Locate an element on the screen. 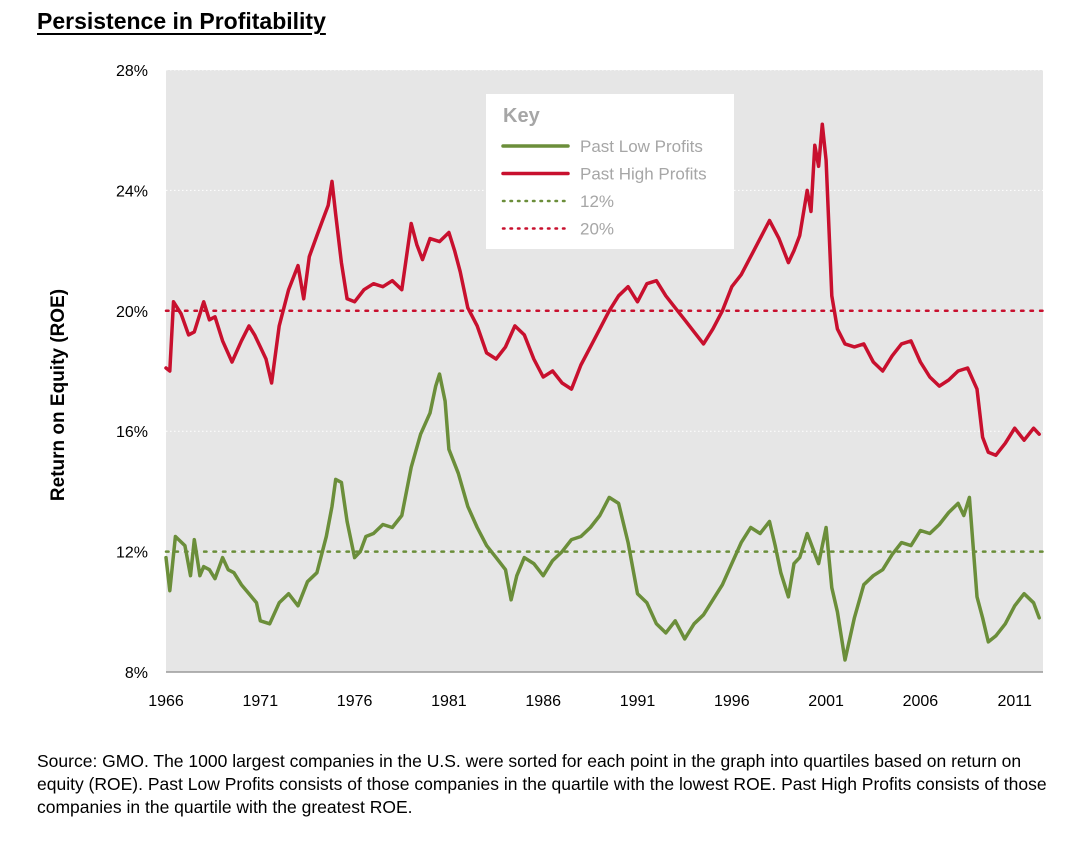  y-tick-label: 8% is located at coordinates (136, 673).